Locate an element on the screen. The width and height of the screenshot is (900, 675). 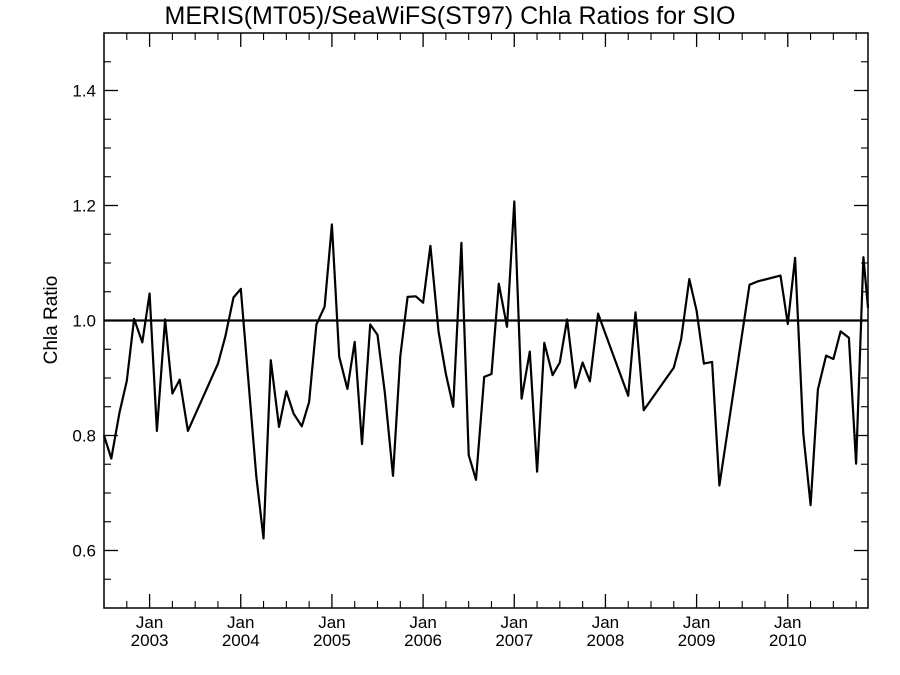
y-tick-label: 1.0 is located at coordinates (84, 321).